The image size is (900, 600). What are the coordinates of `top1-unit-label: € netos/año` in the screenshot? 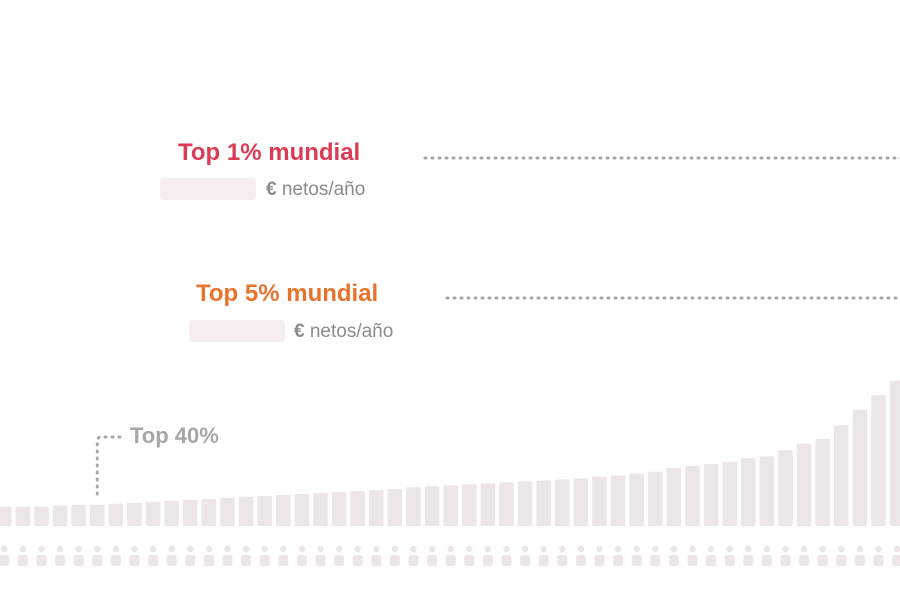 It's located at (316, 189).